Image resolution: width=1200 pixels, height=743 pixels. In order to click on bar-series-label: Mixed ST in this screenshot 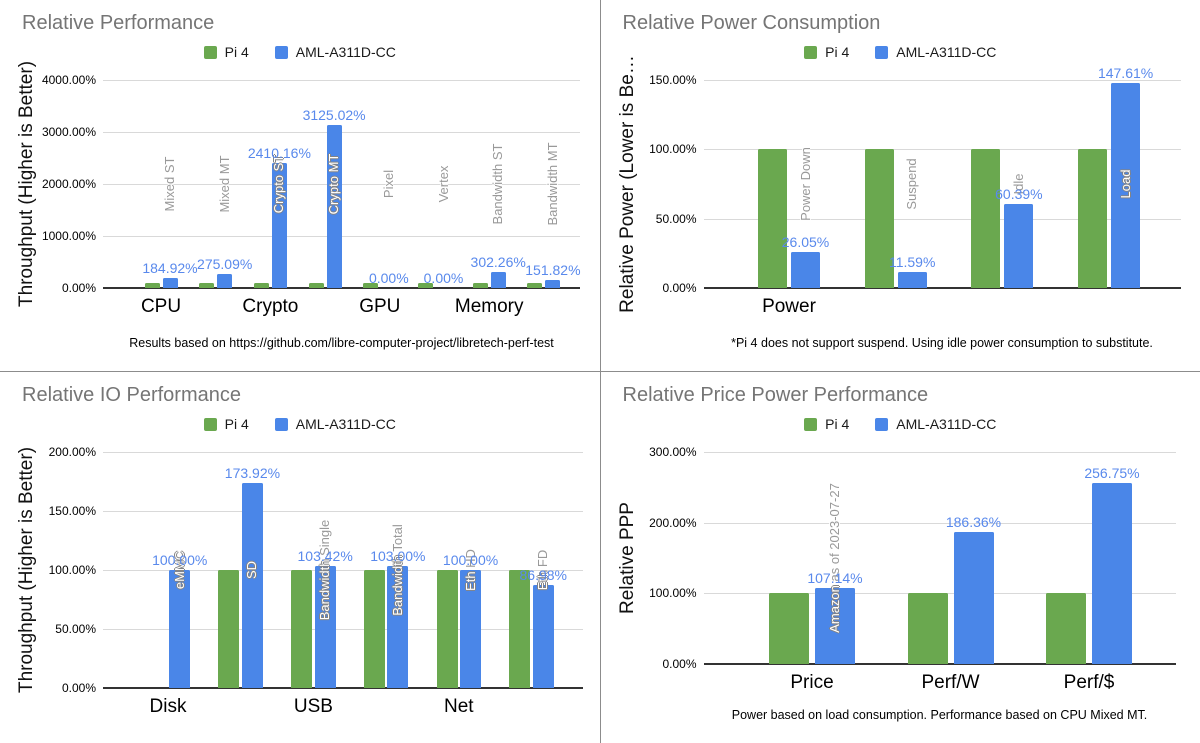, I will do `click(169, 184)`.